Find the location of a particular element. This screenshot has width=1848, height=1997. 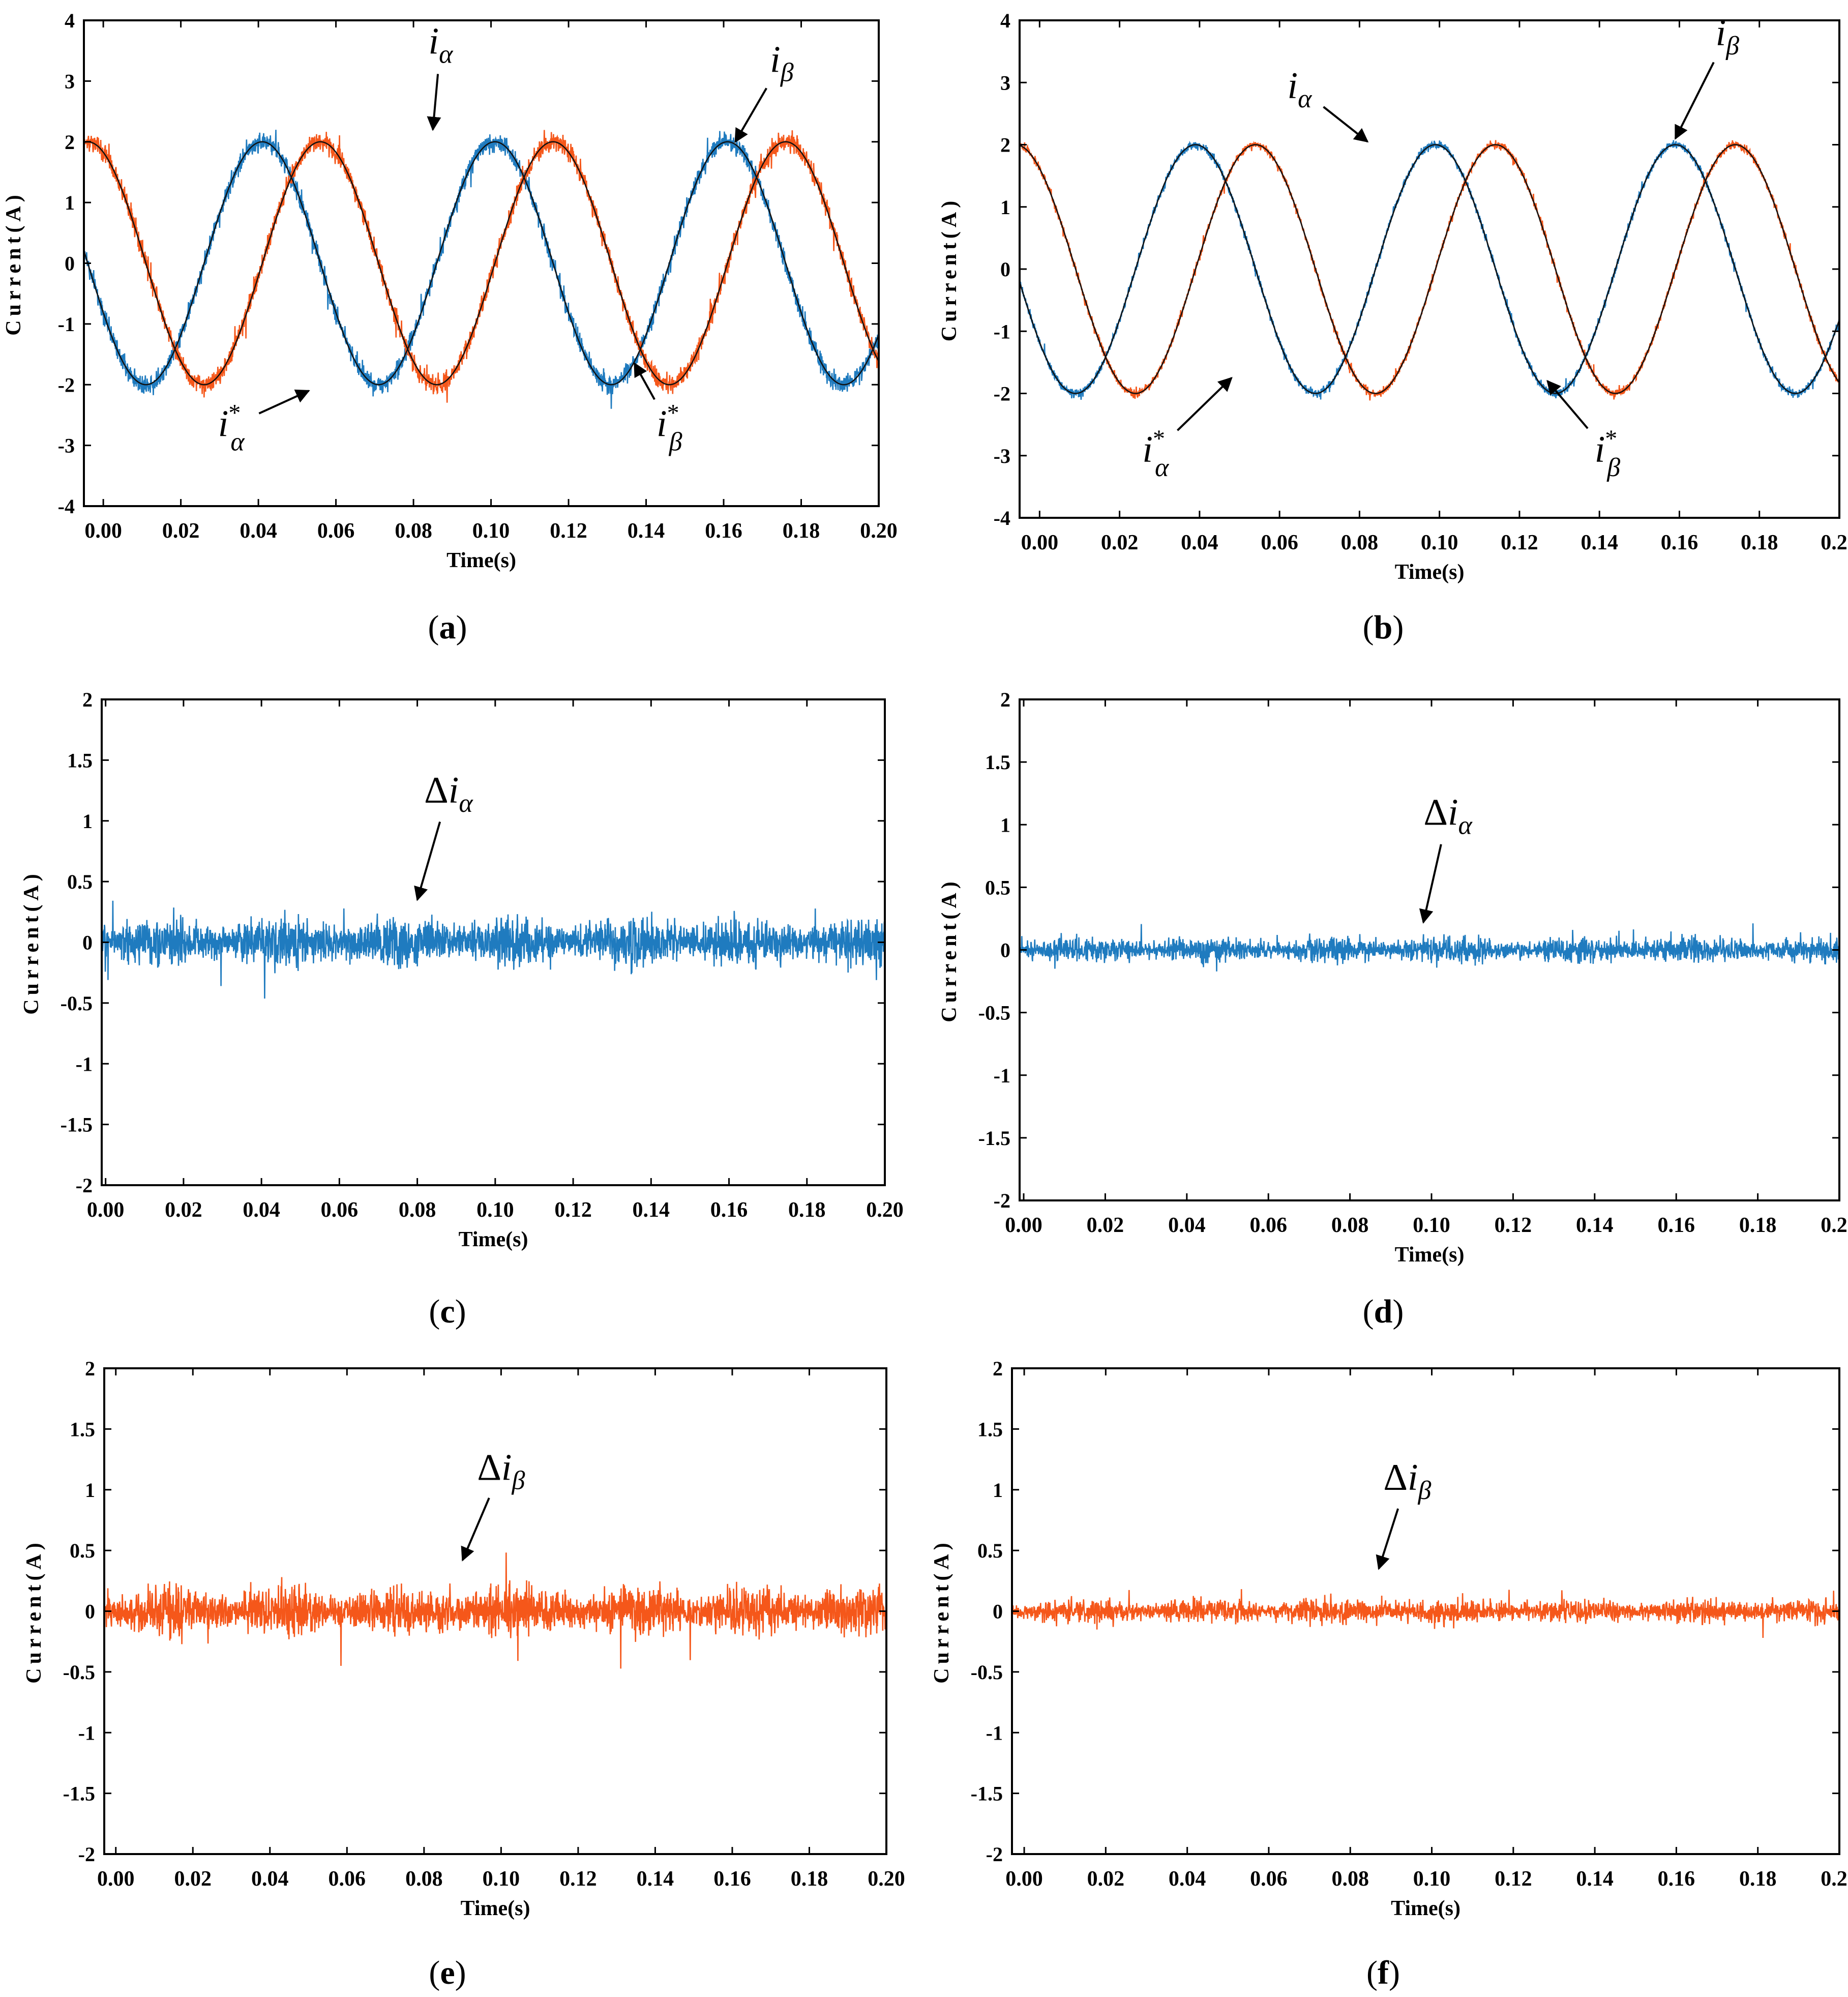

series-i_alpha is located at coordinates (1429, 270).